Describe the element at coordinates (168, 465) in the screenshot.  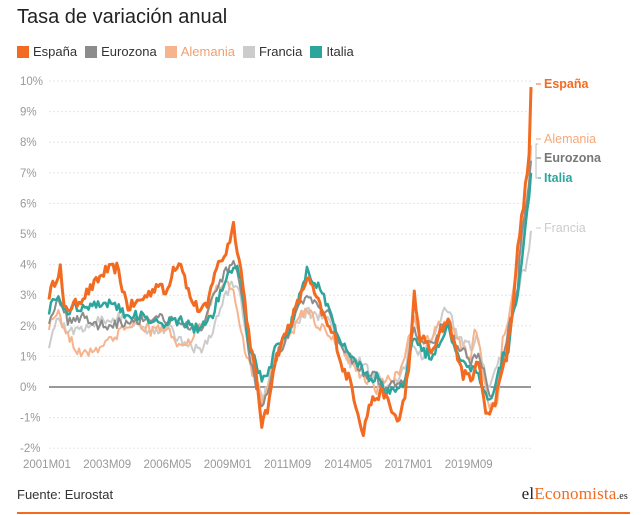
I see `x-tick-label: 2006M05` at that location.